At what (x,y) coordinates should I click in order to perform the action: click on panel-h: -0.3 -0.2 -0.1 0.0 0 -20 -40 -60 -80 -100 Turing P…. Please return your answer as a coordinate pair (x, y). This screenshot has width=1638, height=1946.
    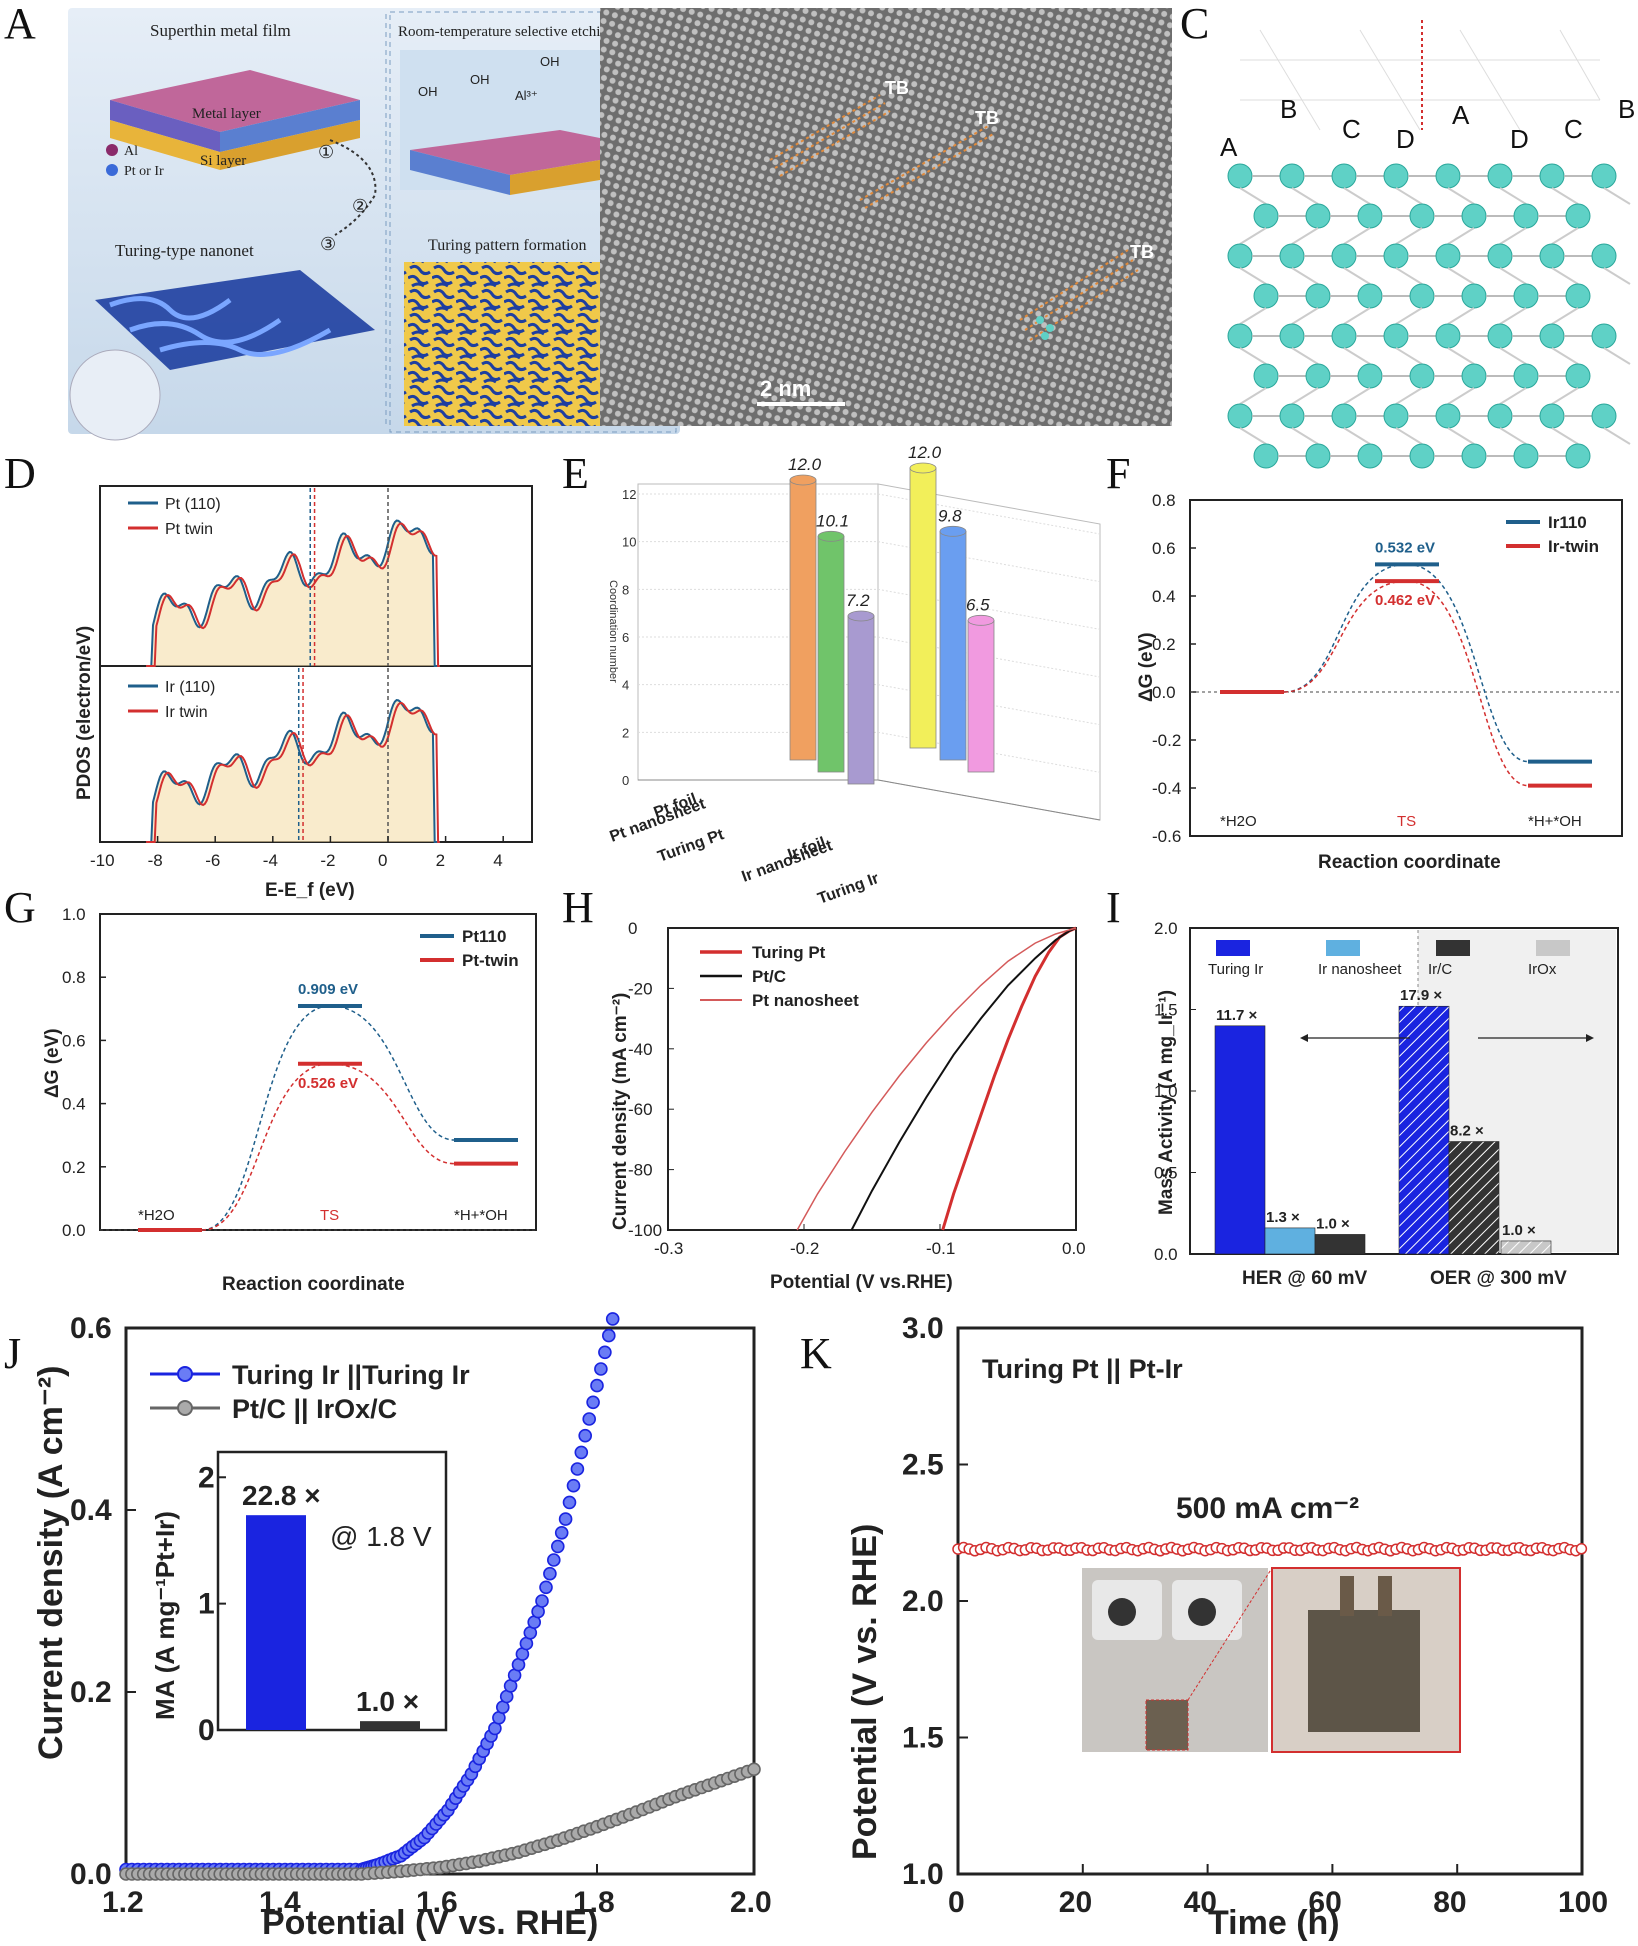
    Looking at the image, I should click on (848, 1106).